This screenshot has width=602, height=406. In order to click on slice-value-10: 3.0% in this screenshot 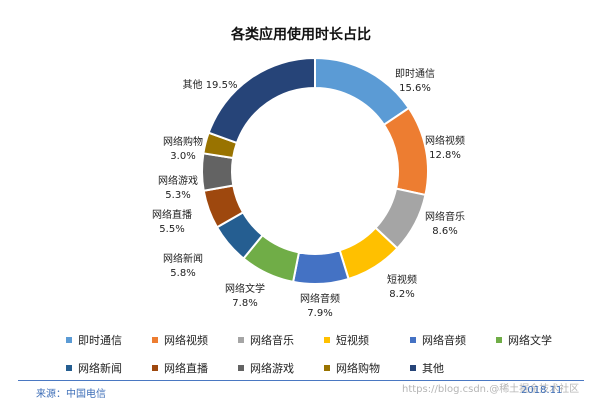, I will do `click(182, 156)`.